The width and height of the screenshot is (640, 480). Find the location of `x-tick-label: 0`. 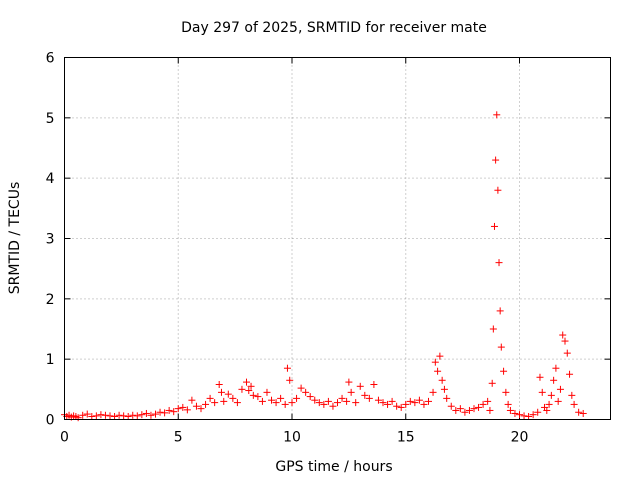

x-tick-label: 0 is located at coordinates (64, 438).